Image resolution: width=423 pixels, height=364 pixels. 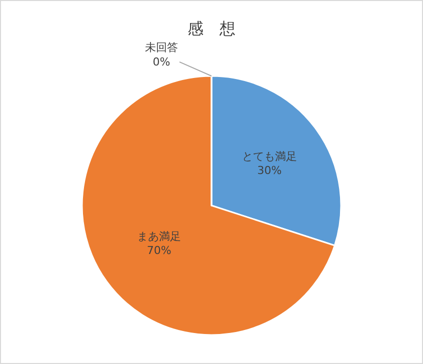 I want to click on slice-label: まあ満足, so click(x=159, y=236).